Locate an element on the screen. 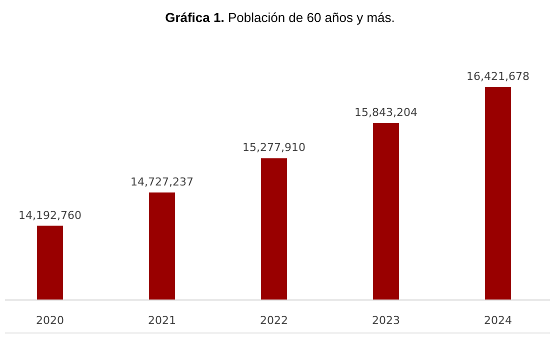 This screenshot has width=560, height=347. data-label: 15,277,910 is located at coordinates (274, 147).